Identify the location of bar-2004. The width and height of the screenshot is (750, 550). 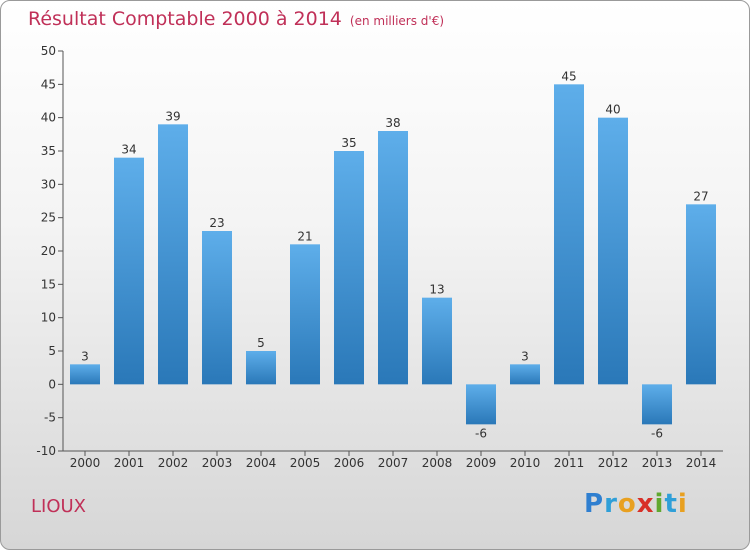
(261, 368).